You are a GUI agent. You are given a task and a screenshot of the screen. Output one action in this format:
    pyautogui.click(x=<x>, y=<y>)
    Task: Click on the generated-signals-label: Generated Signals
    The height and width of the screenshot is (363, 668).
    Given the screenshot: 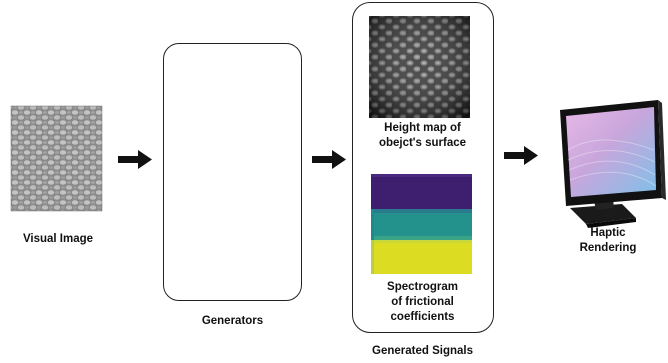 What is the action you would take?
    pyautogui.click(x=422, y=351)
    